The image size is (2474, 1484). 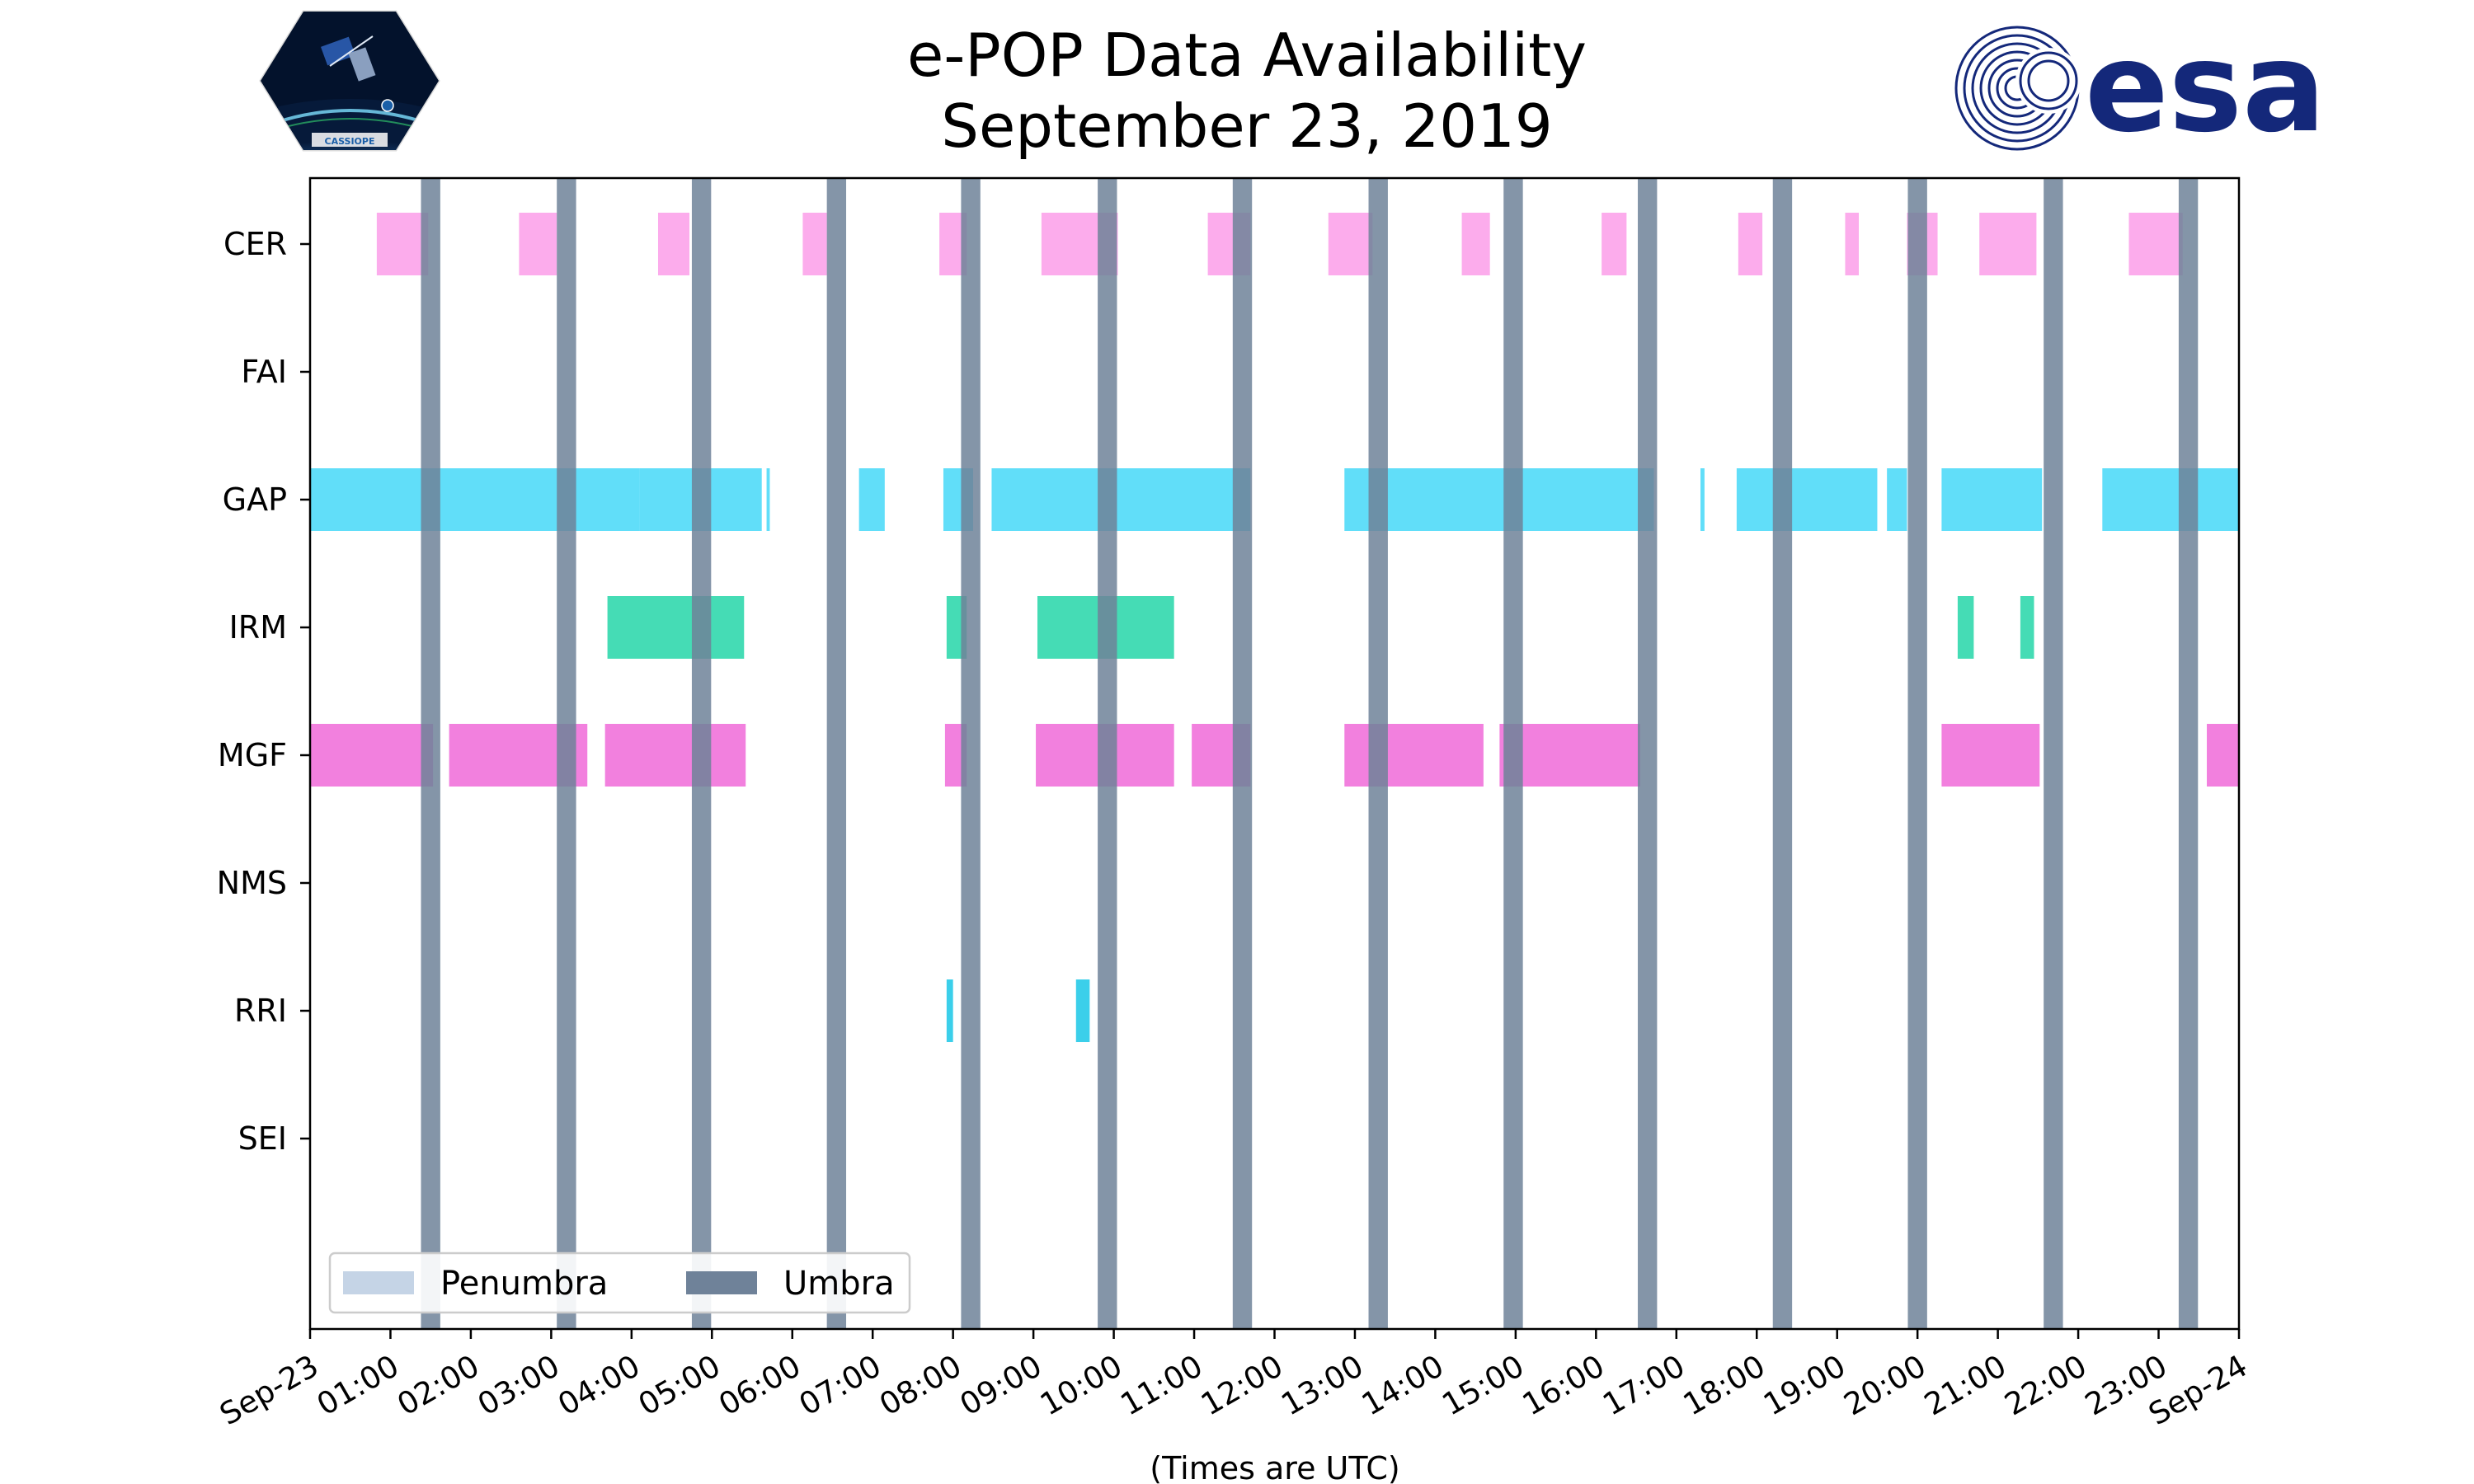 I want to click on legend-box, so click(x=619, y=1283).